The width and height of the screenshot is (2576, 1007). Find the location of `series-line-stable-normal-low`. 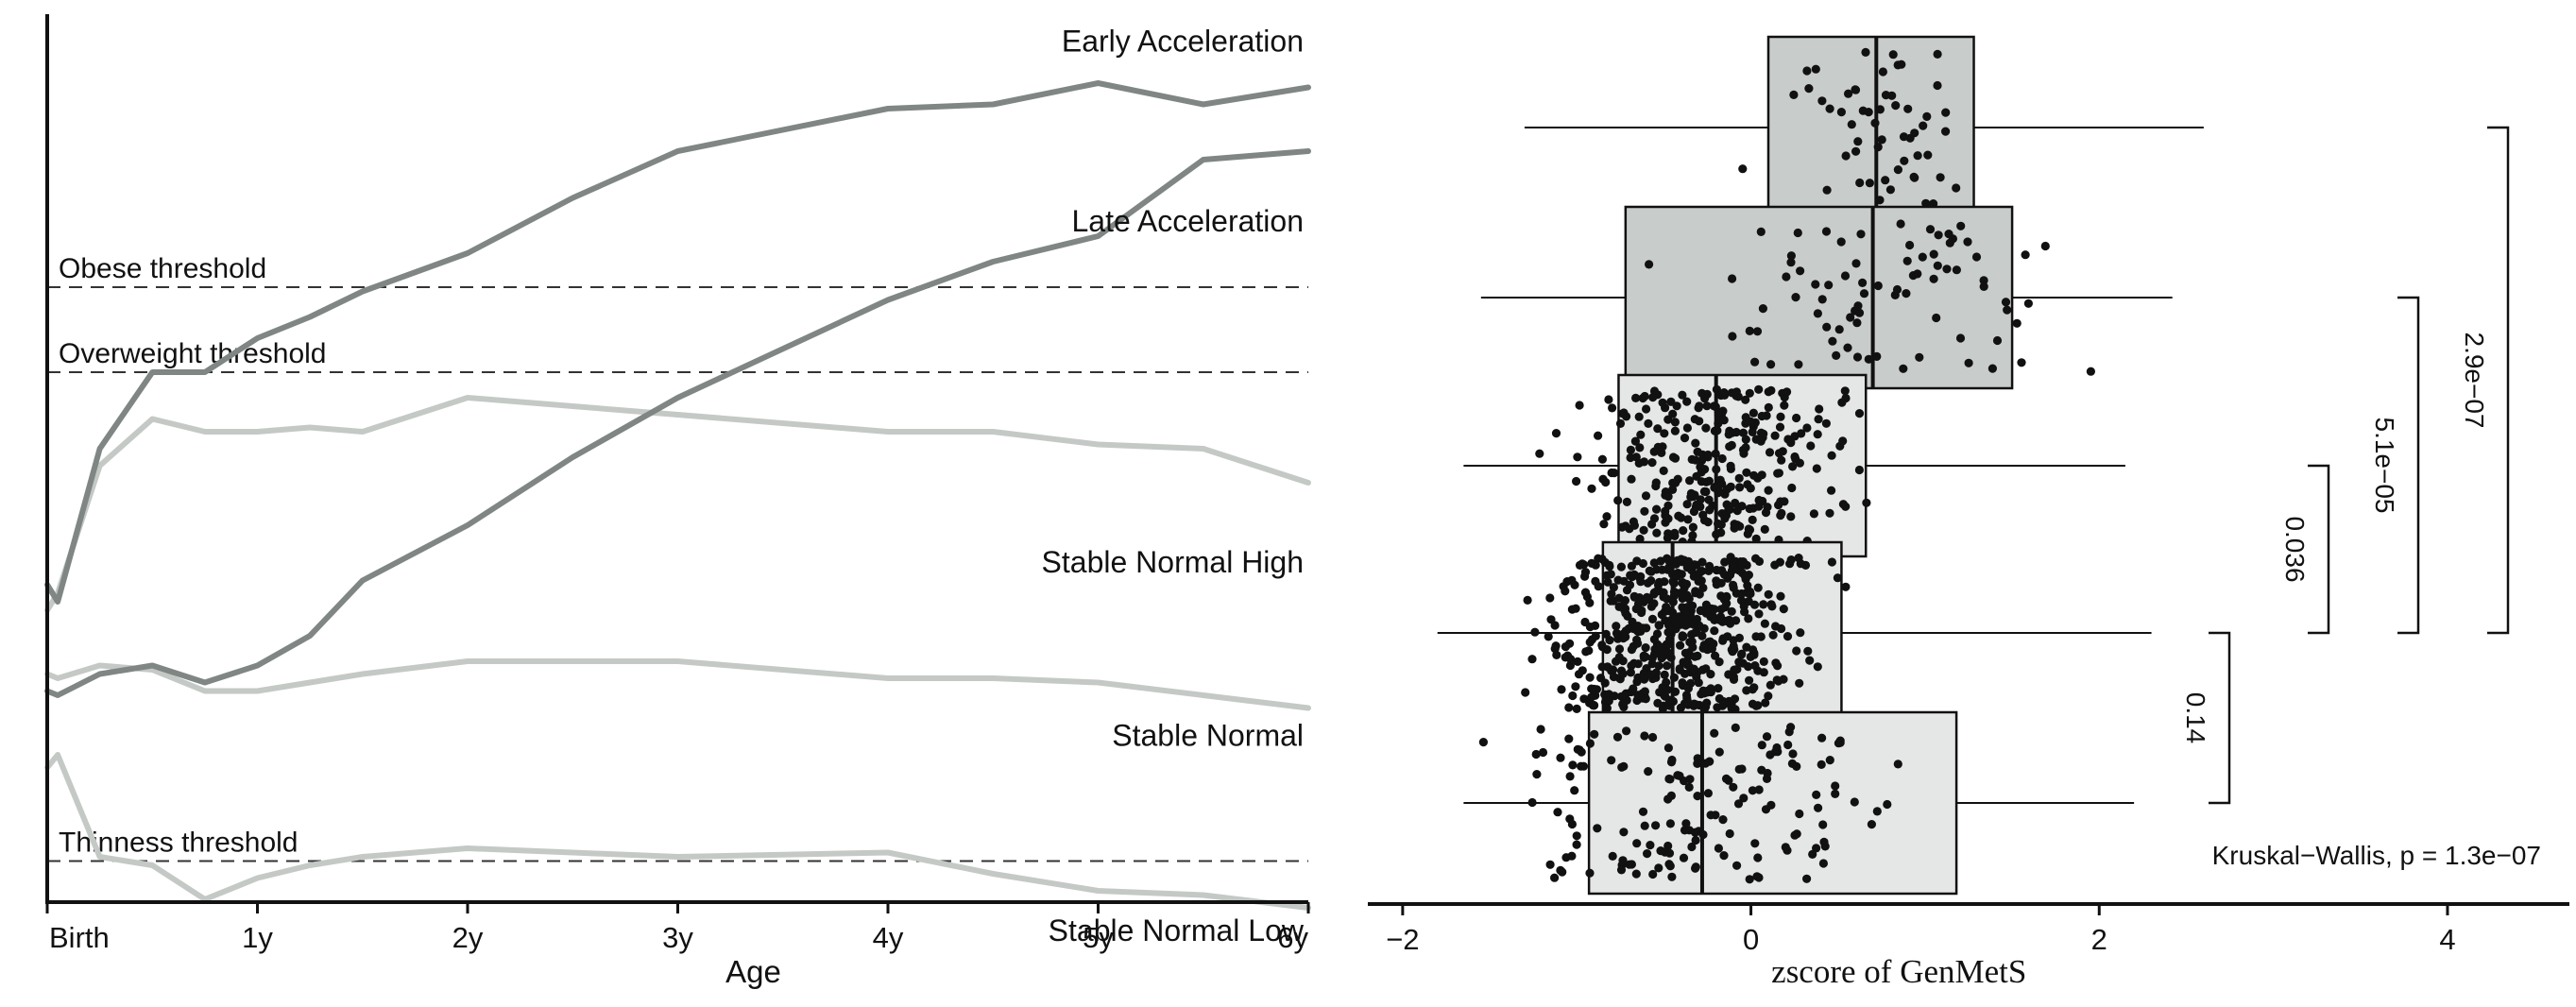

series-line-stable-normal-low is located at coordinates (677, 831).